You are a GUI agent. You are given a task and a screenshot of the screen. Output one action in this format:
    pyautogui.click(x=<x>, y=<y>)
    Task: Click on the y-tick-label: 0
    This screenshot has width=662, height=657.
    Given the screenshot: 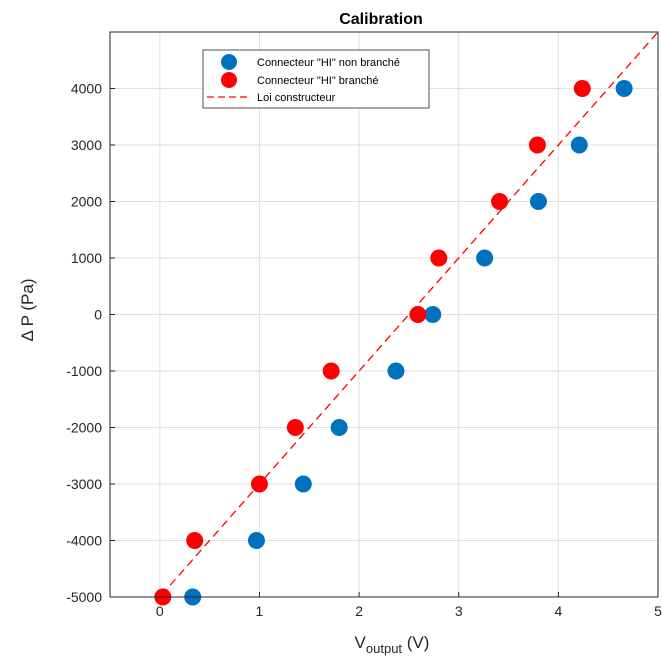 What is the action you would take?
    pyautogui.click(x=98, y=315)
    